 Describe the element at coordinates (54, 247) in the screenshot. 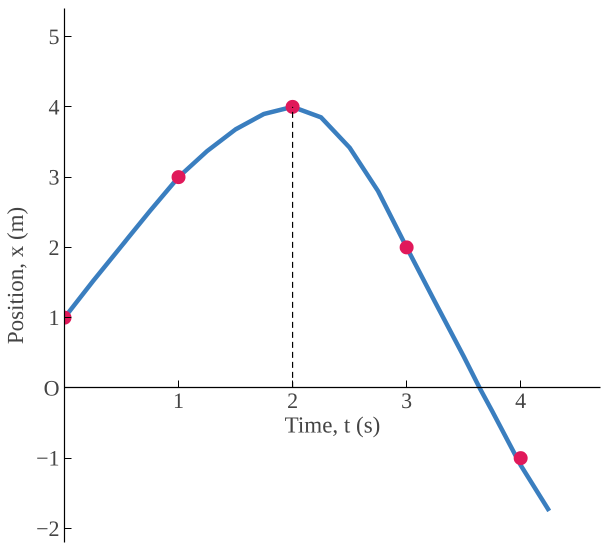

I see `y-tick-label: 2` at that location.